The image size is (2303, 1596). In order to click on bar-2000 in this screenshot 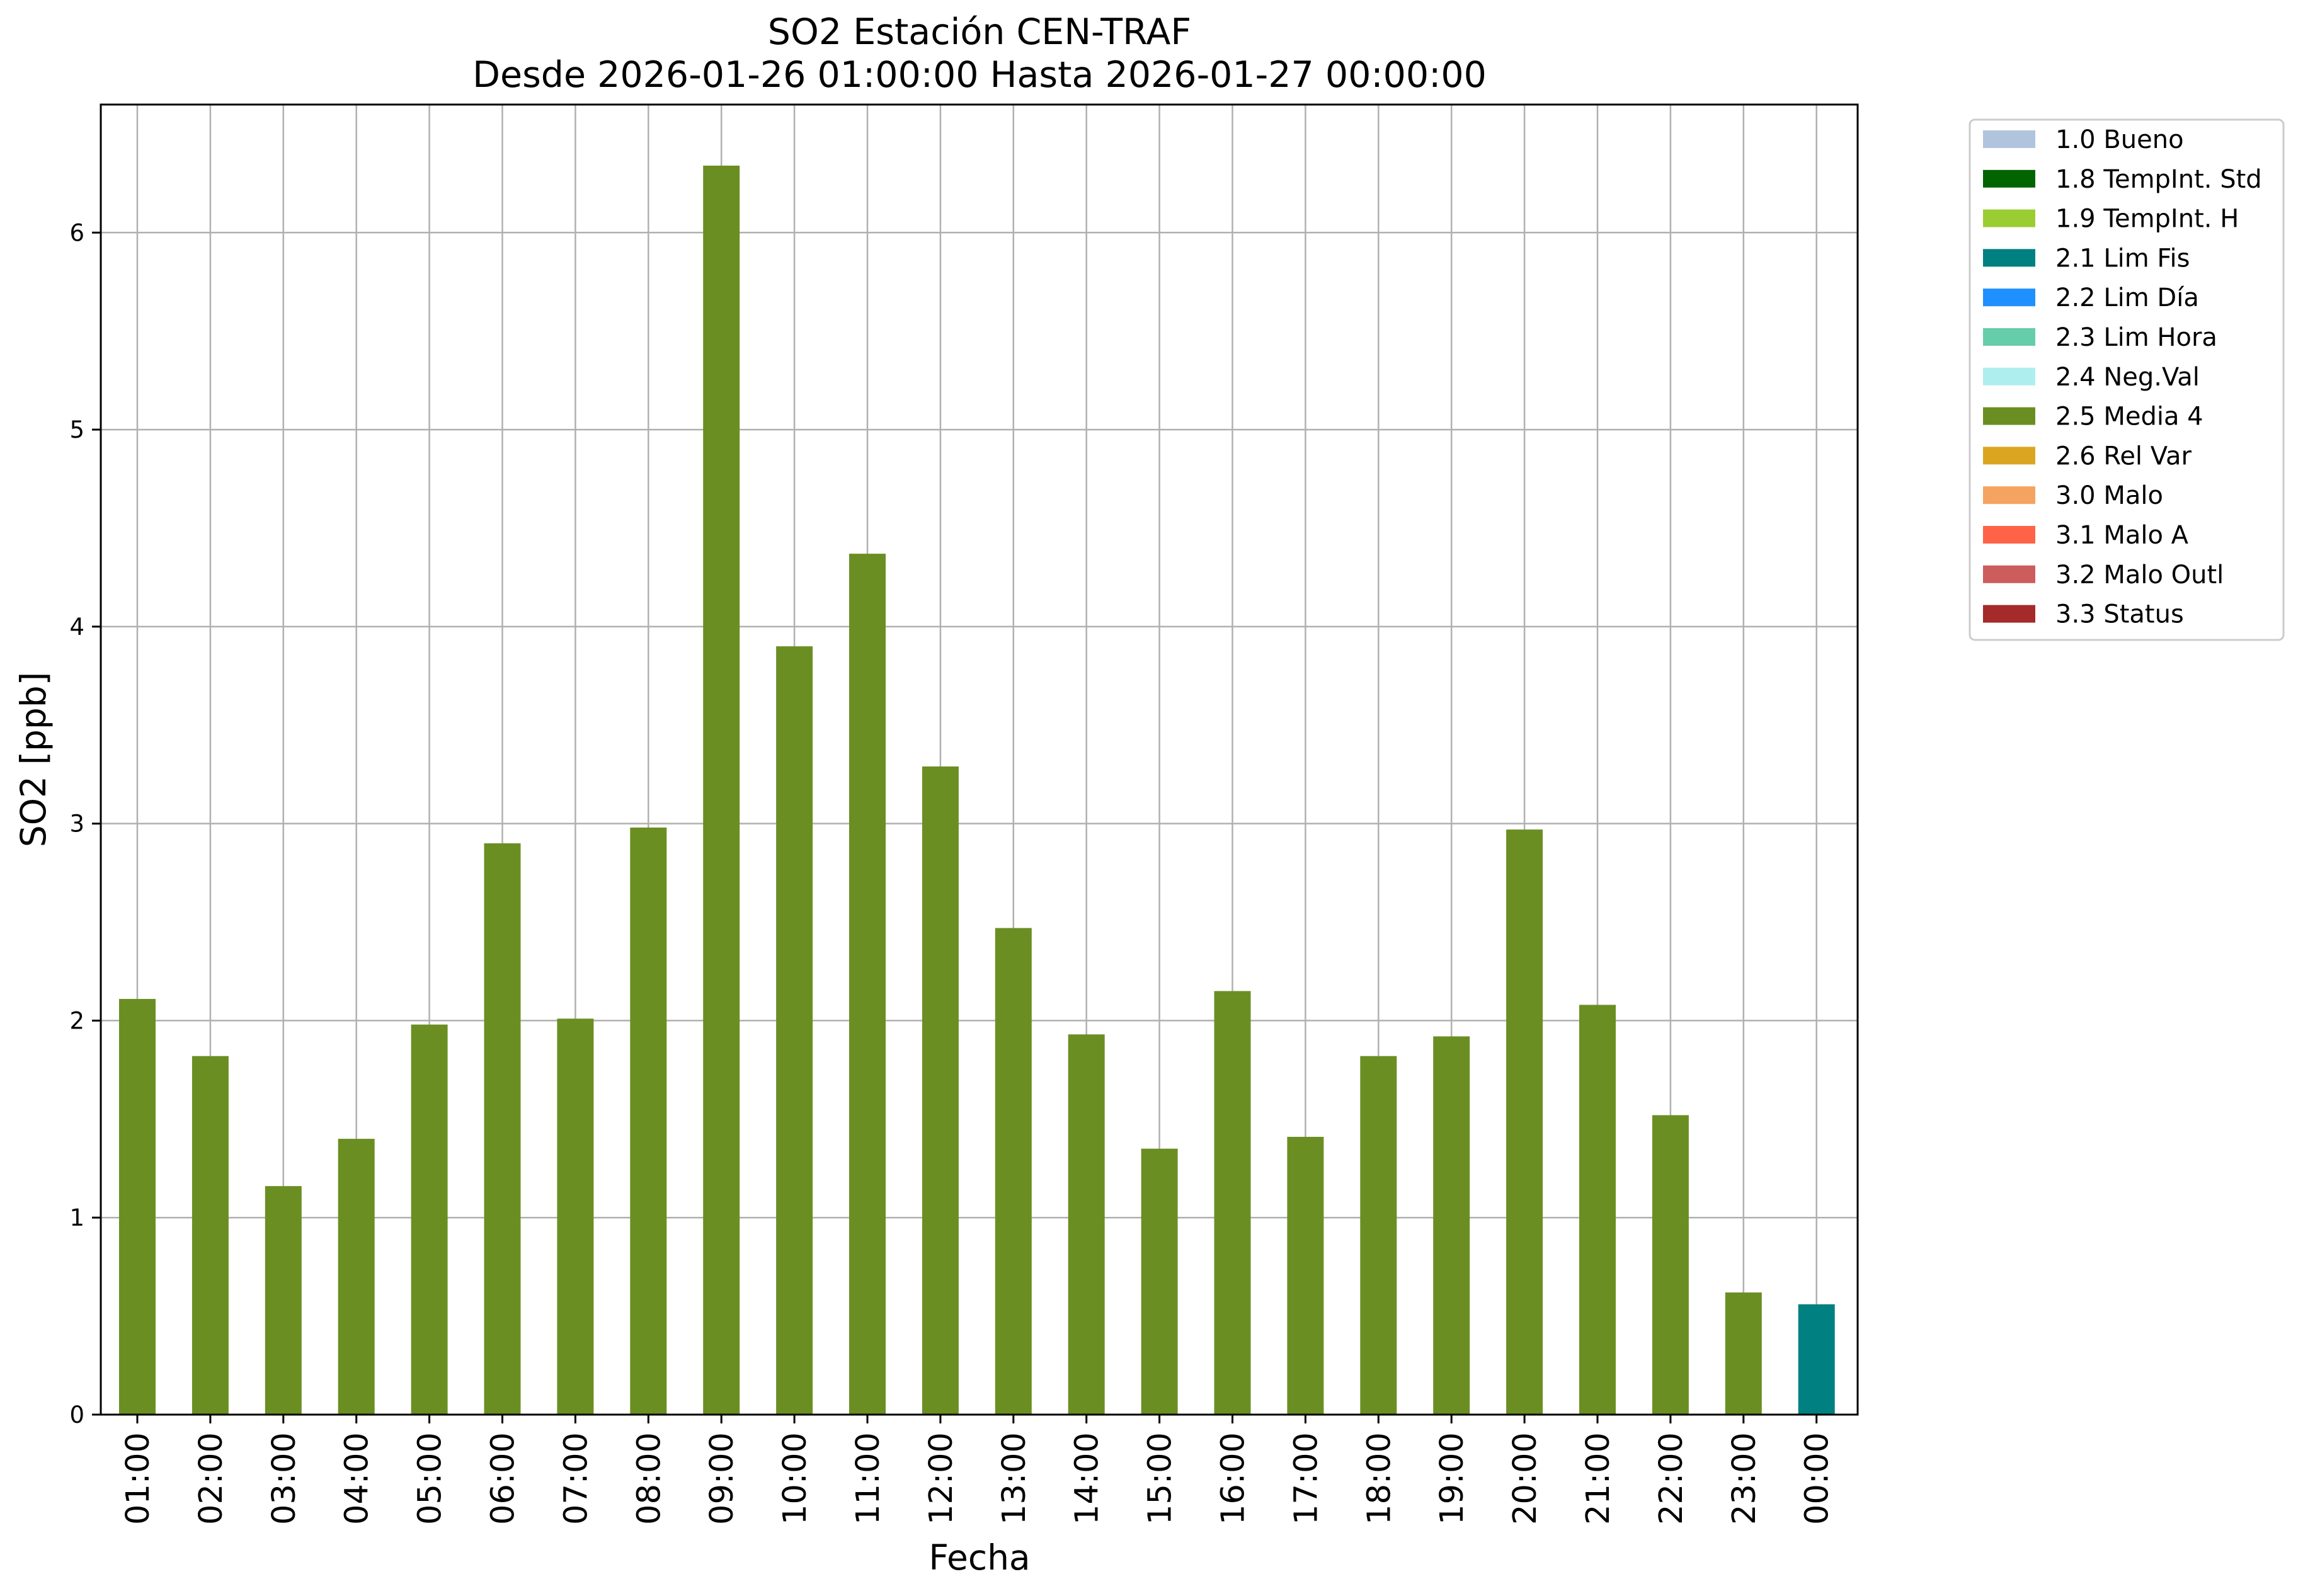, I will do `click(1525, 1122)`.